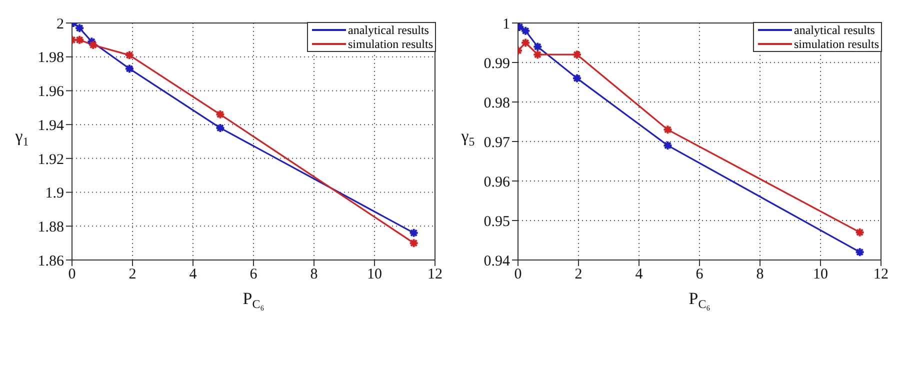 The width and height of the screenshot is (897, 366). What do you see at coordinates (21, 137) in the screenshot?
I see `y-axis-title: γ$_{1}$` at bounding box center [21, 137].